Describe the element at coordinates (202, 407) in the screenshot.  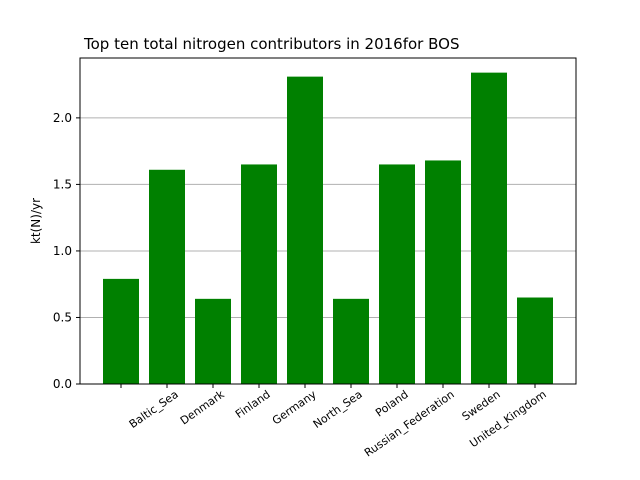
I see `x-tick-label: Denmark` at that location.